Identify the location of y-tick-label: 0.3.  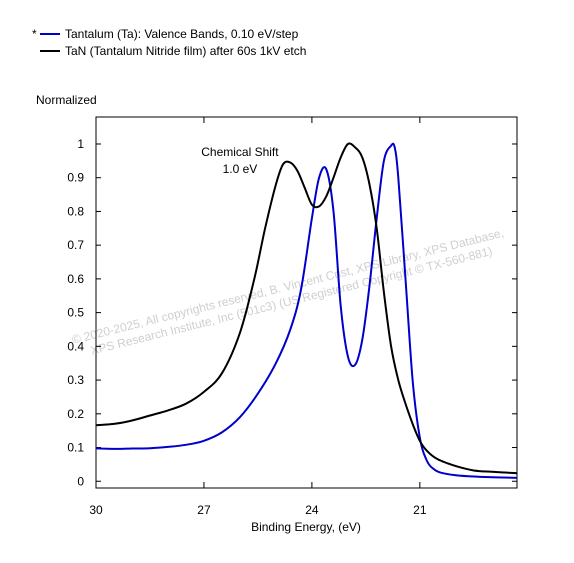
(75, 380).